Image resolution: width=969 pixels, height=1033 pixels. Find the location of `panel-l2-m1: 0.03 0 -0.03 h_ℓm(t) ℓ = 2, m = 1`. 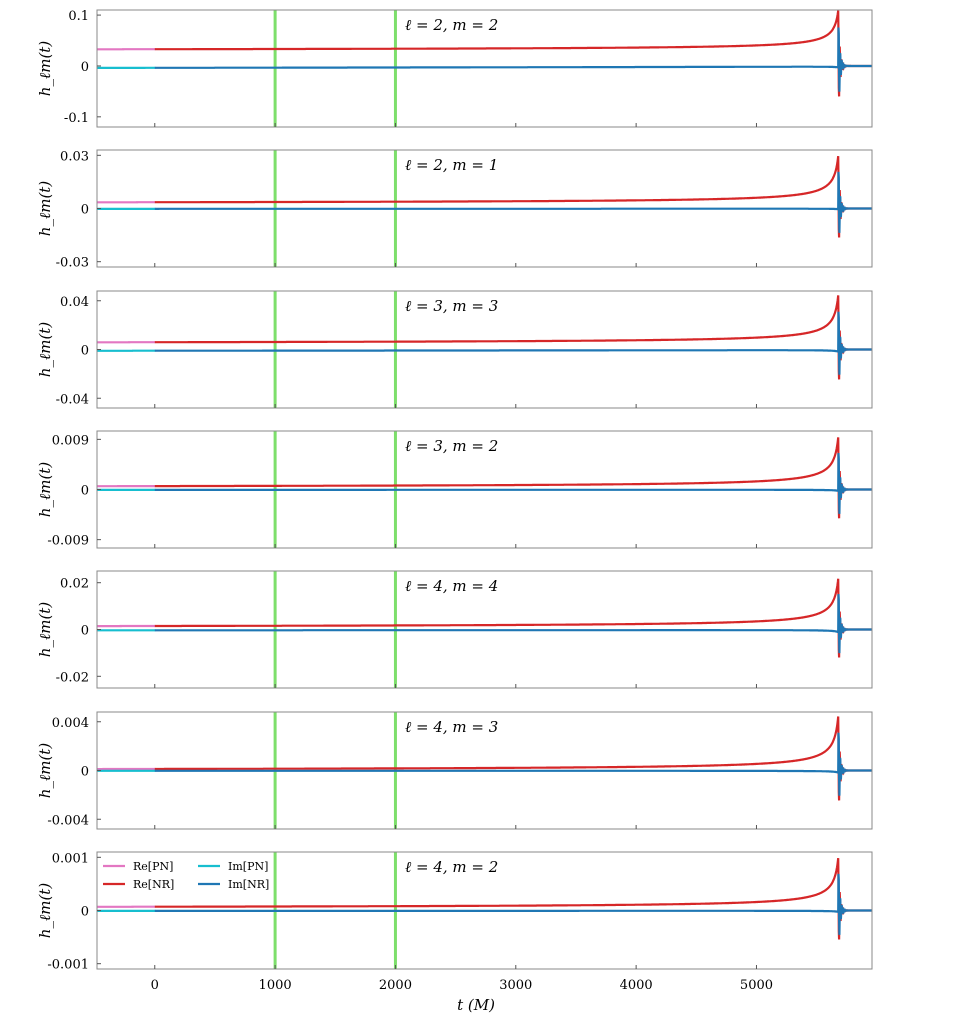

panel-l2-m1: 0.03 0 -0.03 h_ℓm(t) ℓ = 2, m = 1 is located at coordinates (454, 210).